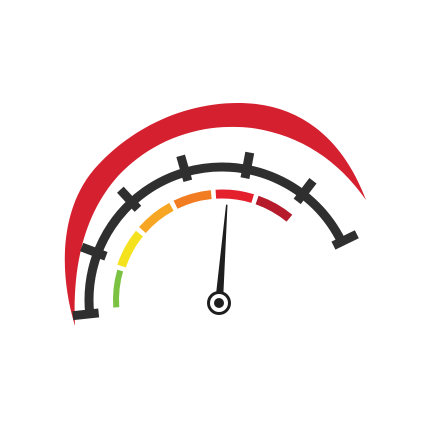 This screenshot has width=428, height=428. I want to click on needle, so click(221, 254).